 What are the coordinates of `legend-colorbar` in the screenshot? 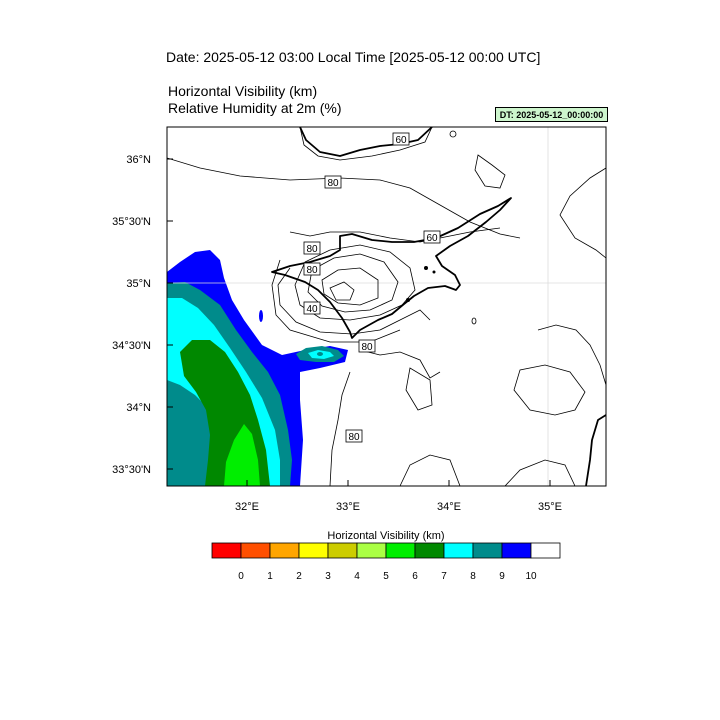 It's located at (386, 550).